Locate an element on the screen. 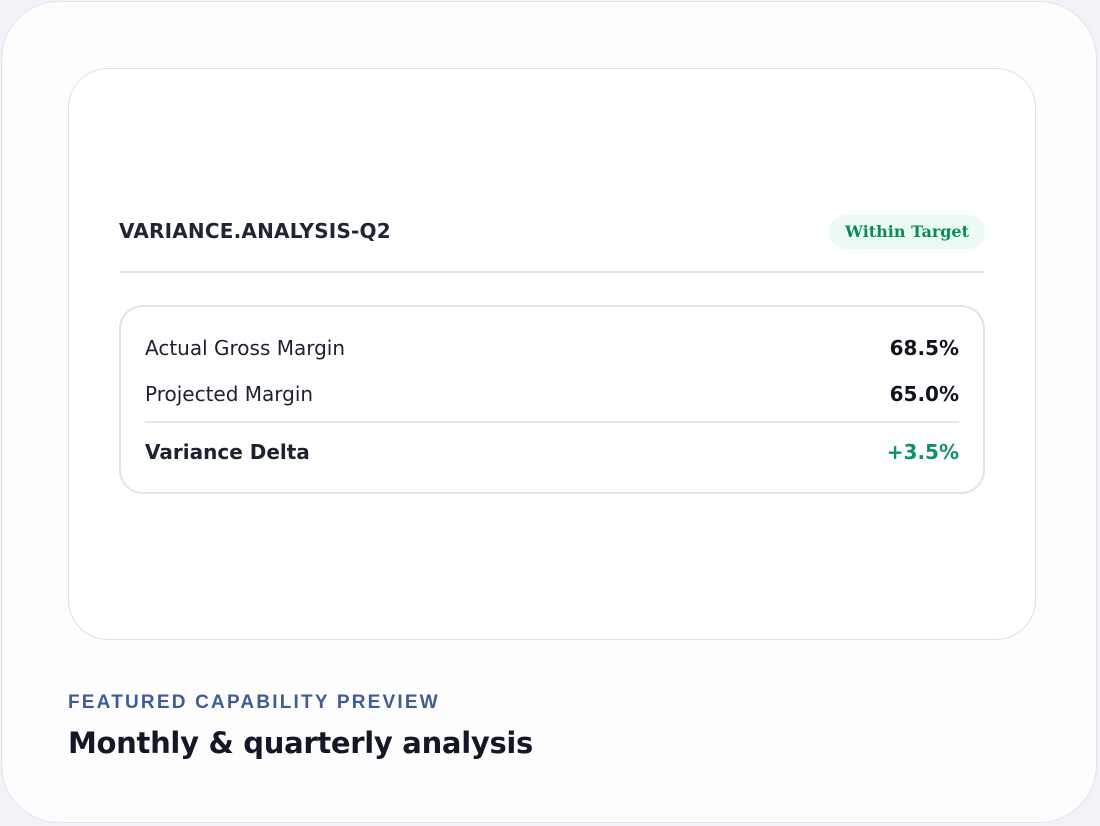 This screenshot has width=1100, height=826. metric-value: 68.5% is located at coordinates (924, 348).